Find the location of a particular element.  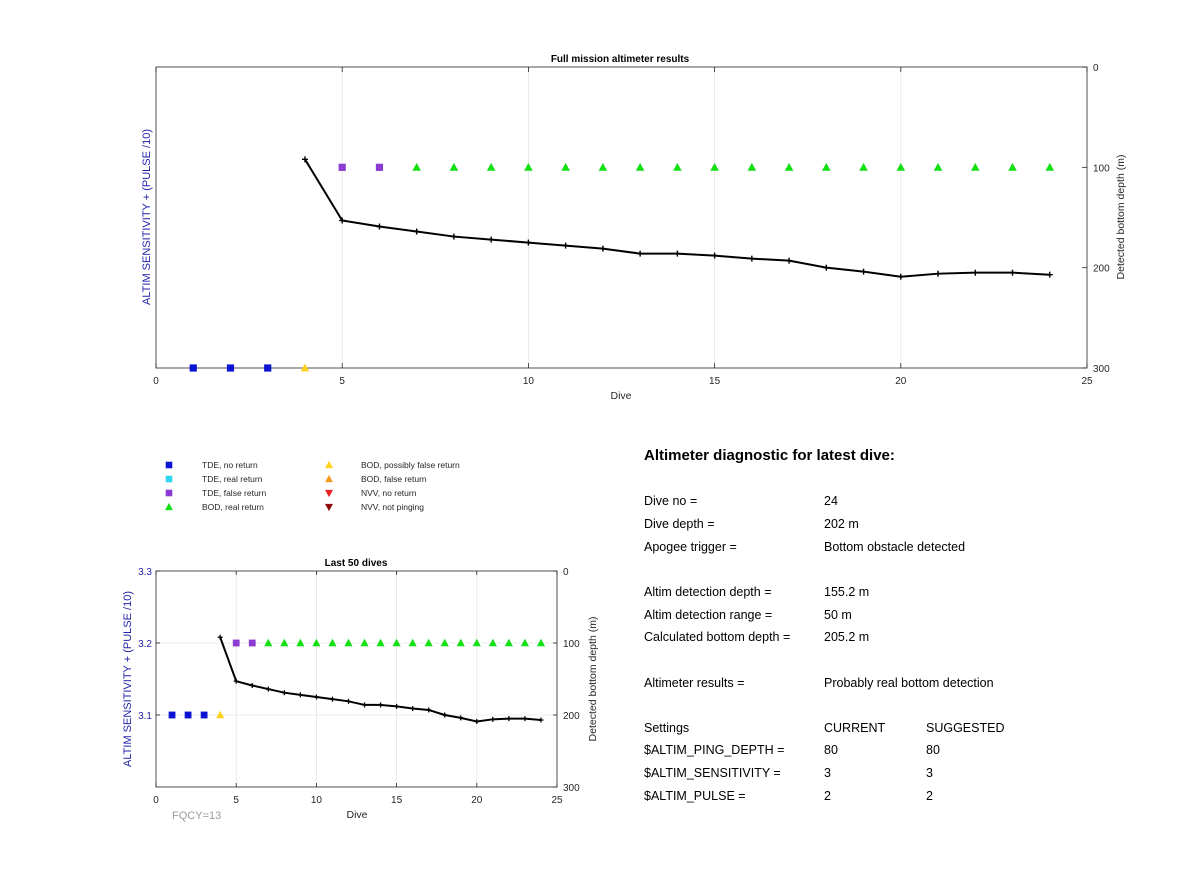

legend-item: NVV, no return is located at coordinates (371, 493).